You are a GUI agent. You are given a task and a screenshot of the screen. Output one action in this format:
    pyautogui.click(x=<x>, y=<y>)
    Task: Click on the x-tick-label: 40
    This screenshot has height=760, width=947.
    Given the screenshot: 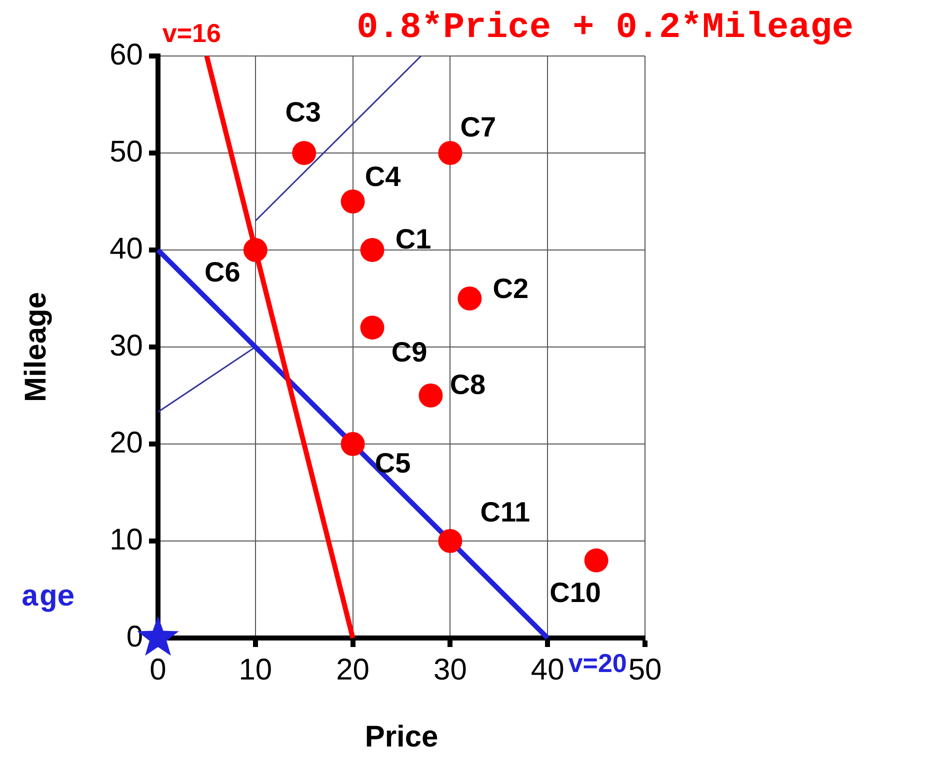 What is the action you would take?
    pyautogui.click(x=547, y=669)
    